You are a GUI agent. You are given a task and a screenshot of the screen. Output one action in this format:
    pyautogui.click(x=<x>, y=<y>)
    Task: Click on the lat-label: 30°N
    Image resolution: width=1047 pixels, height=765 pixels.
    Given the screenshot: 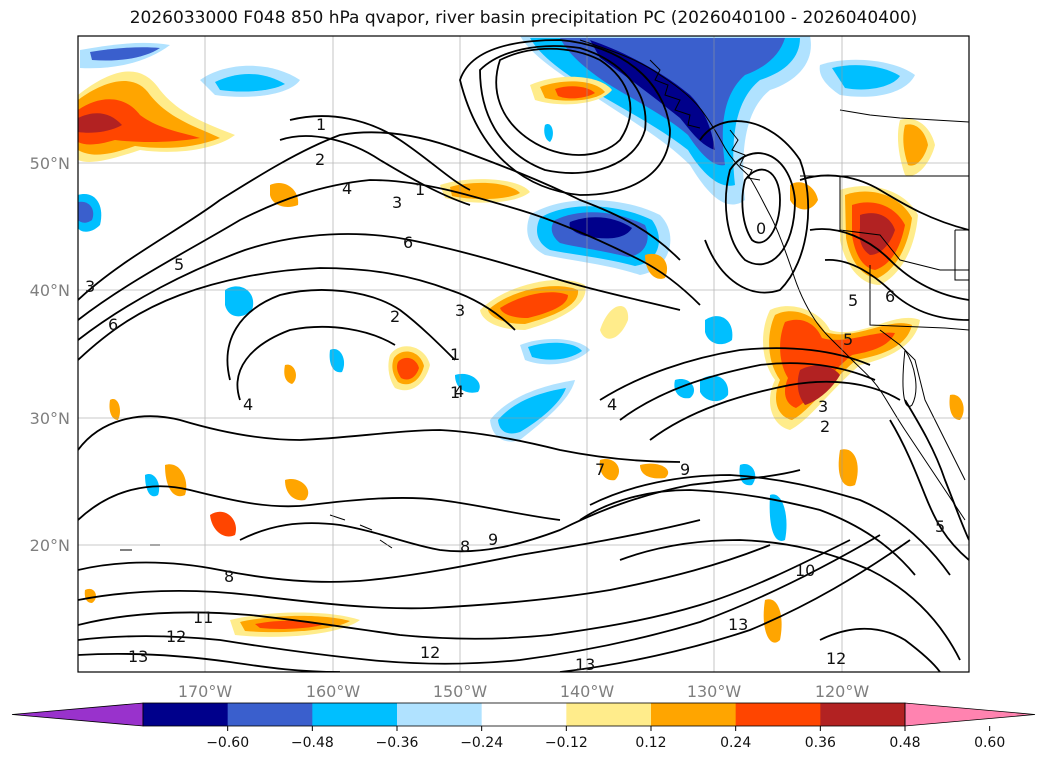 What is the action you would take?
    pyautogui.click(x=50, y=418)
    